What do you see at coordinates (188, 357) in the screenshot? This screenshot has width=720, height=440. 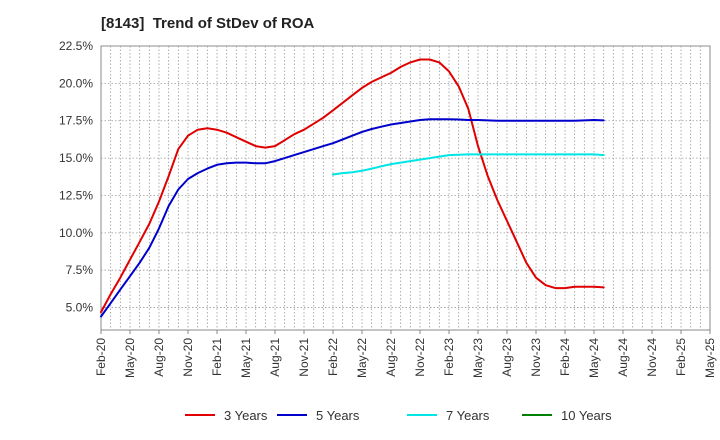 I see `x-tick-label: Nov-20` at bounding box center [188, 357].